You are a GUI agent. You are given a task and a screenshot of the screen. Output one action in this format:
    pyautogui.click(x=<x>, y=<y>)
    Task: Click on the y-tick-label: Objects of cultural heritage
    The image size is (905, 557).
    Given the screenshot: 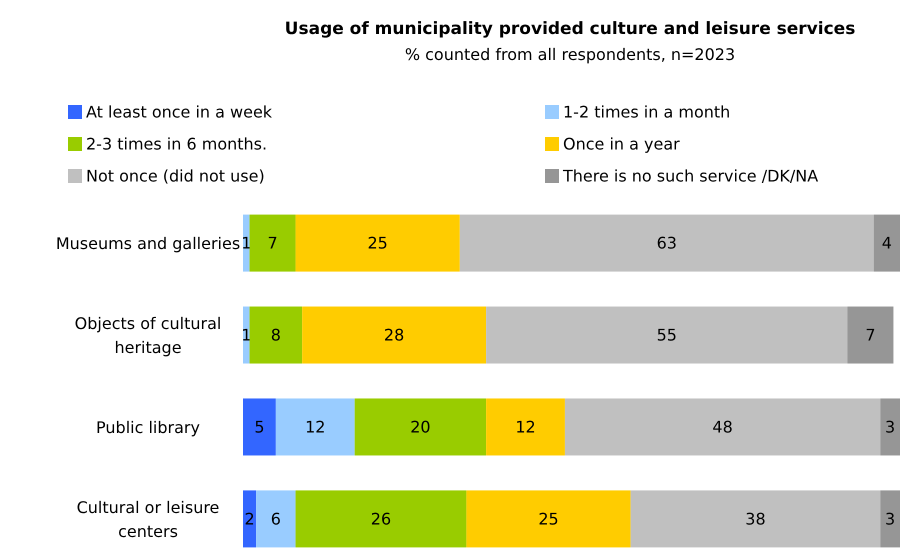 What is the action you would take?
    pyautogui.click(x=148, y=335)
    